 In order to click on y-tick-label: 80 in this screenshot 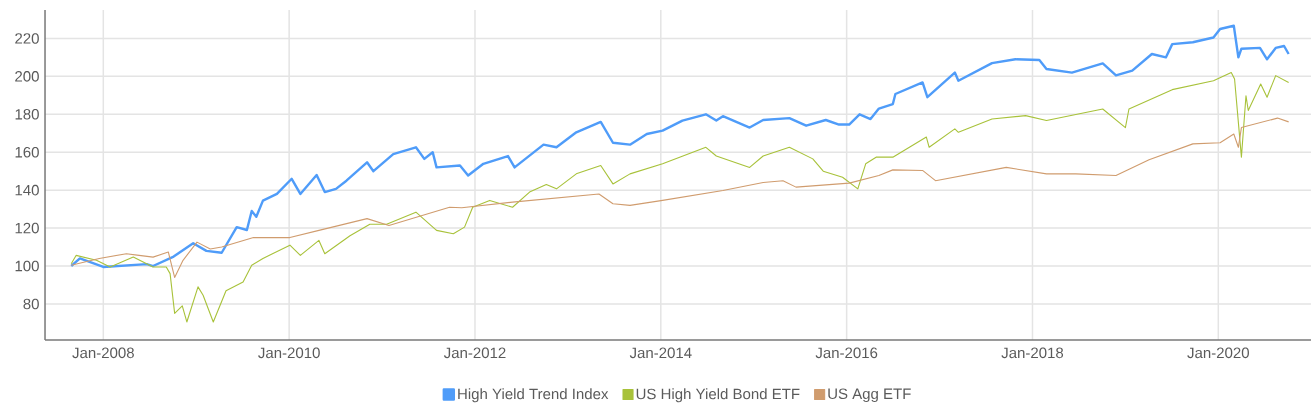, I will do `click(31, 304)`.